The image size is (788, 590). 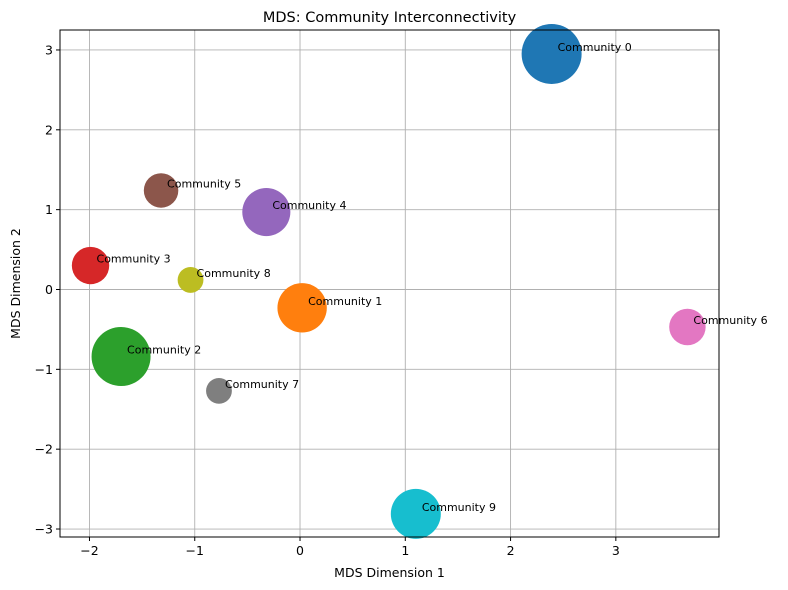 I want to click on x-tick-label: −2, so click(x=89, y=550).